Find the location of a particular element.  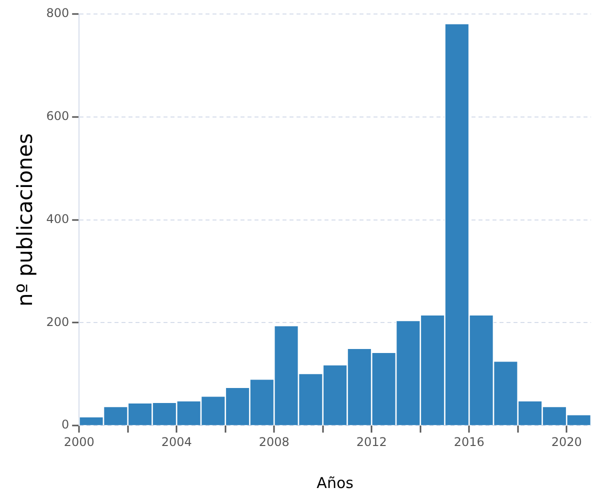

x-tick-label: 2016 is located at coordinates (469, 441).